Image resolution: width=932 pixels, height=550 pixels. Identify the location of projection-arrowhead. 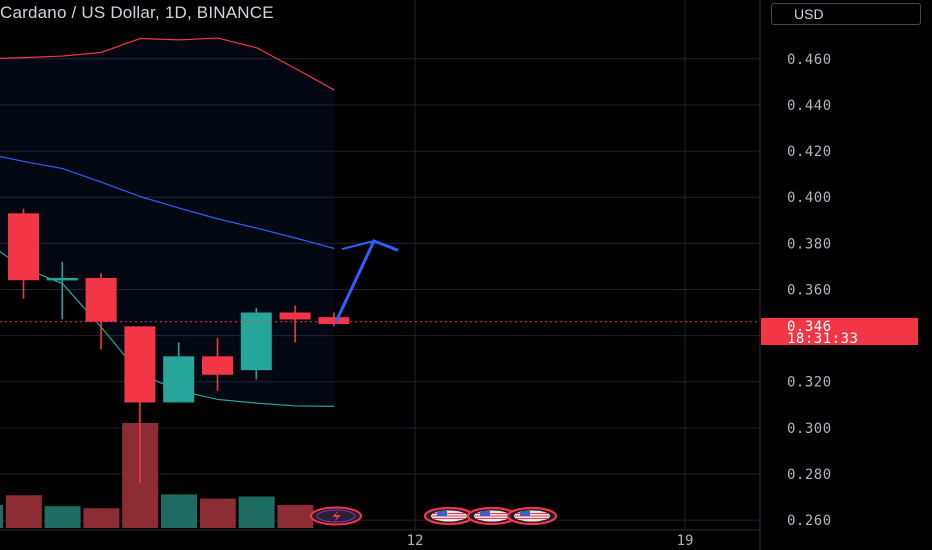
(358, 245).